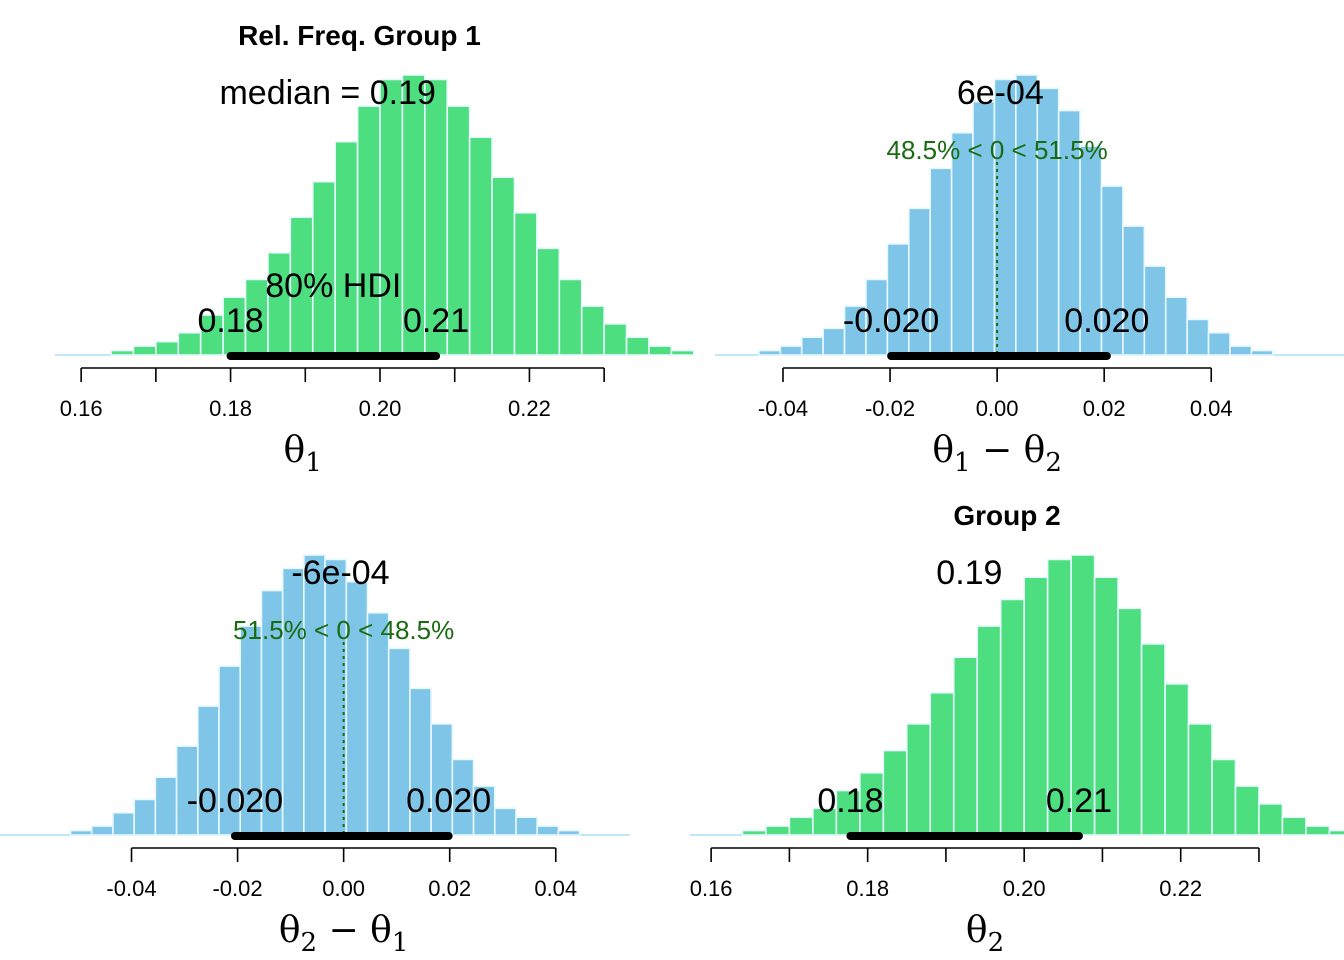  I want to click on x-tick-label: 0.18, so click(867, 888).